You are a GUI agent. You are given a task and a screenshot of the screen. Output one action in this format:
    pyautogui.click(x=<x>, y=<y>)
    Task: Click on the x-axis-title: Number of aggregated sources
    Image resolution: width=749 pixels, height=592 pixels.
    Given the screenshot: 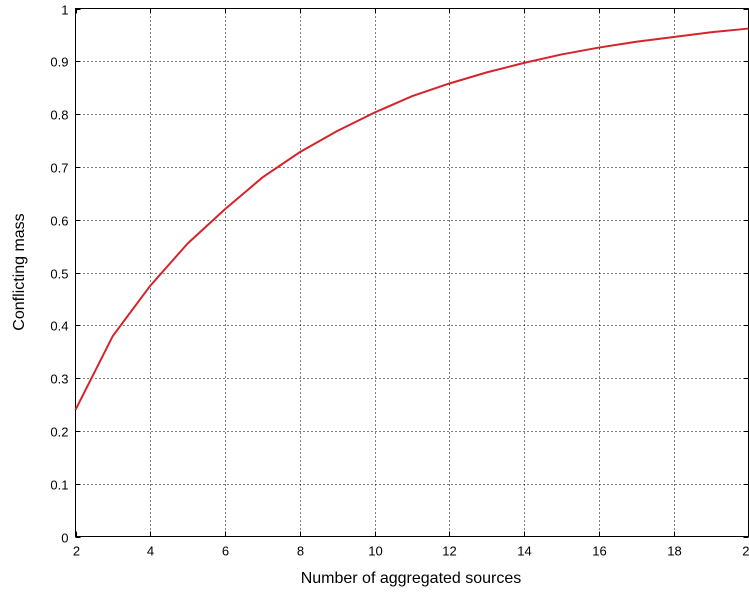 What is the action you would take?
    pyautogui.click(x=411, y=578)
    